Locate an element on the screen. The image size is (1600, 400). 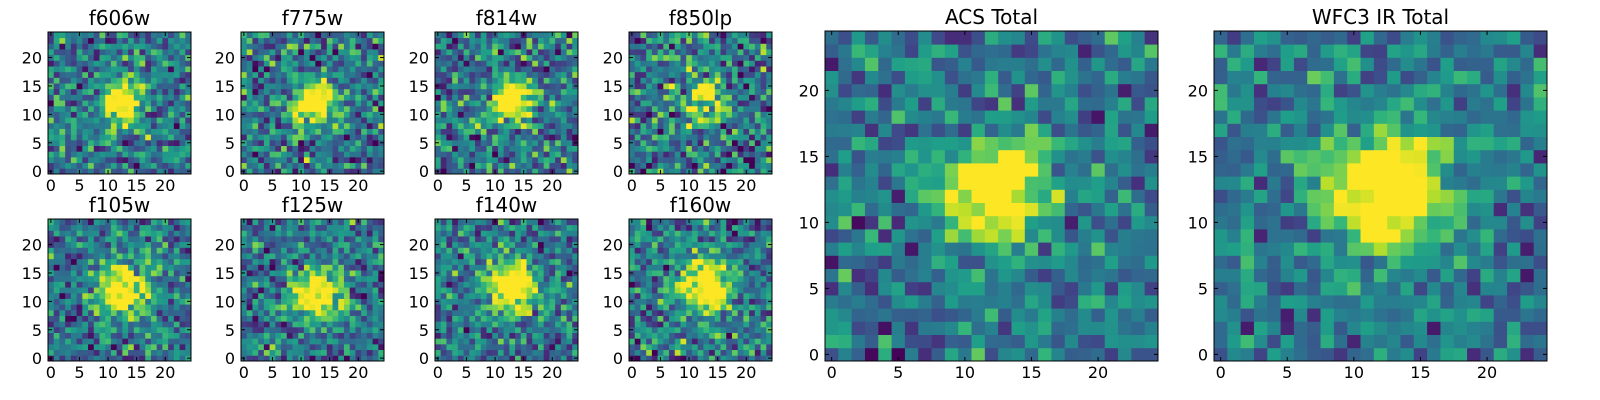
y-tick-label: 0 is located at coordinates (424, 171).